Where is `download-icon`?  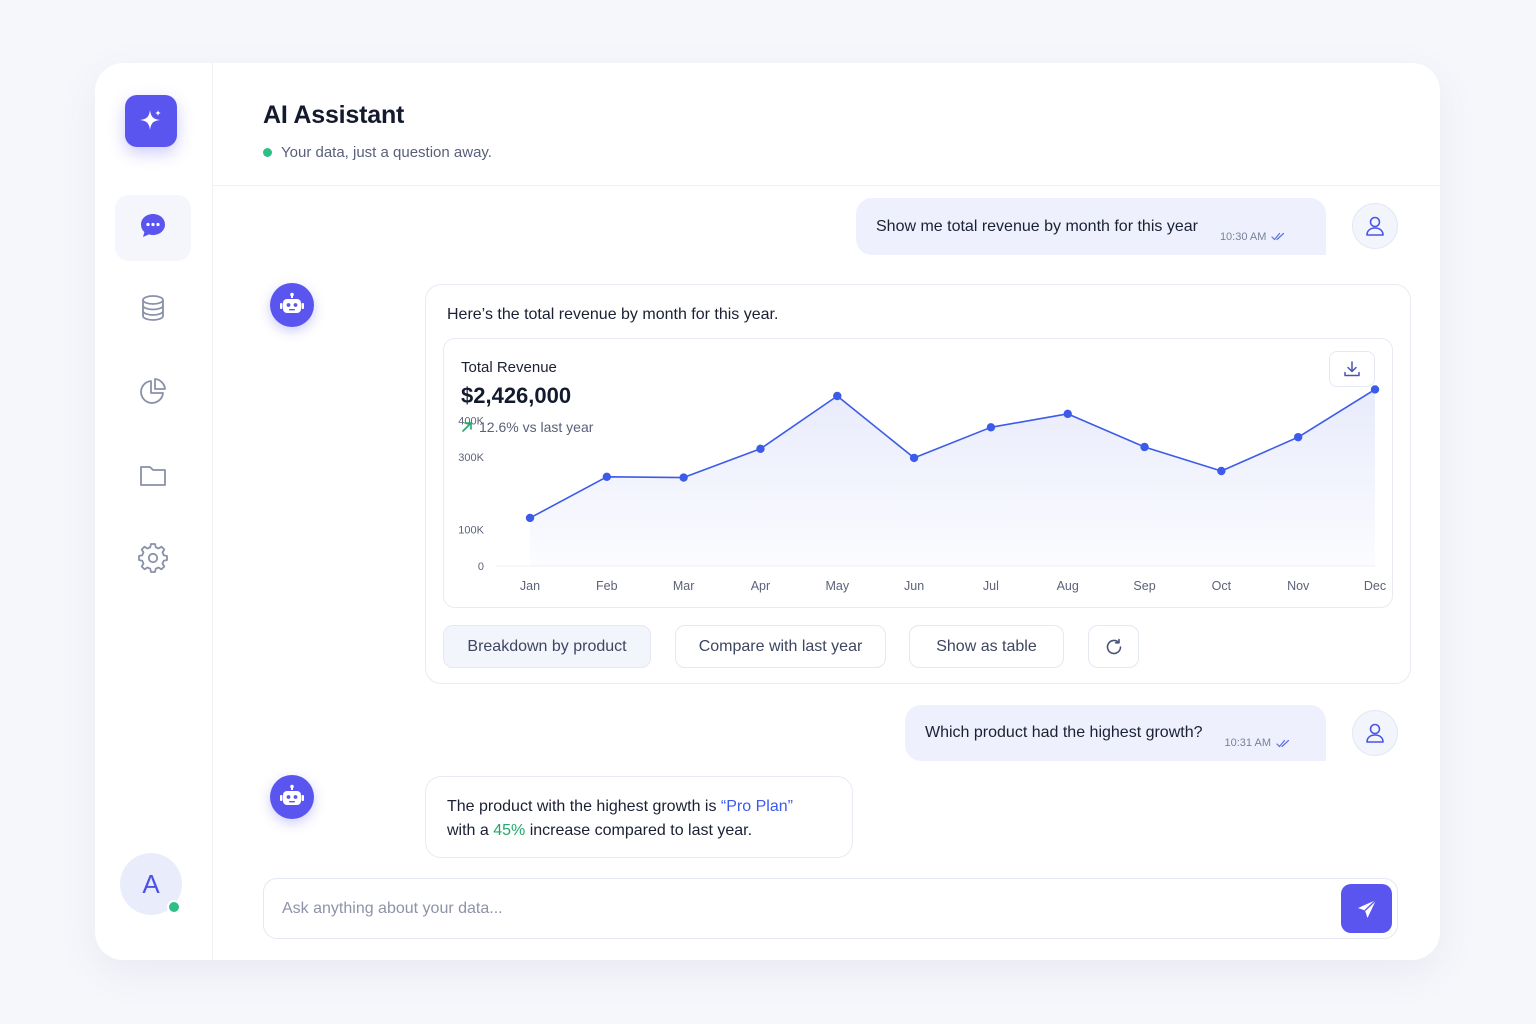 download-icon is located at coordinates (1352, 369).